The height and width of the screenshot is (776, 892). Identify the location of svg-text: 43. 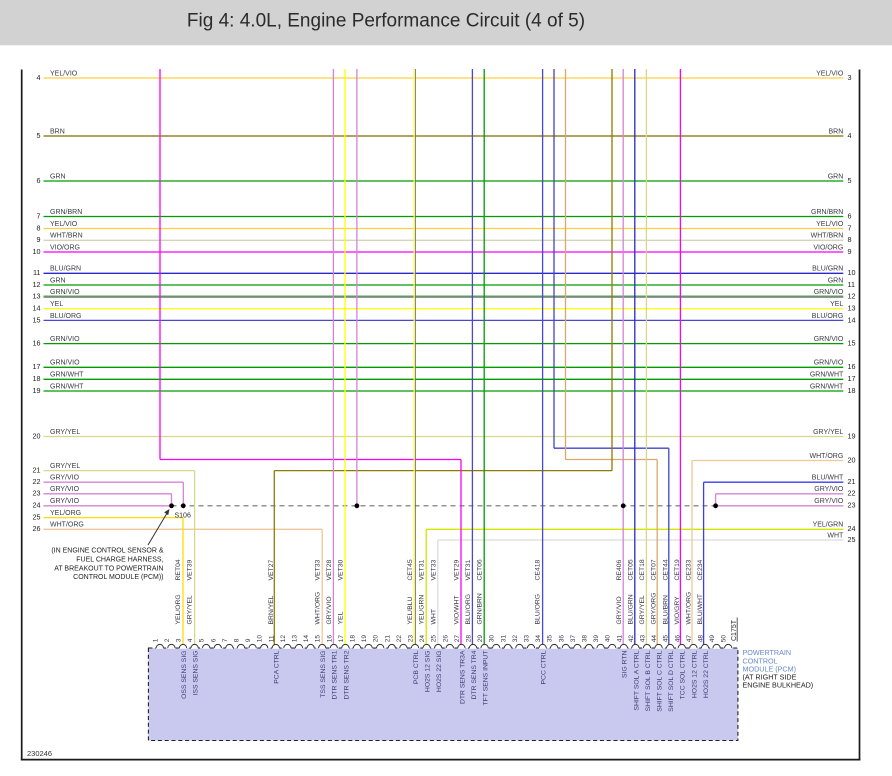
(643, 639).